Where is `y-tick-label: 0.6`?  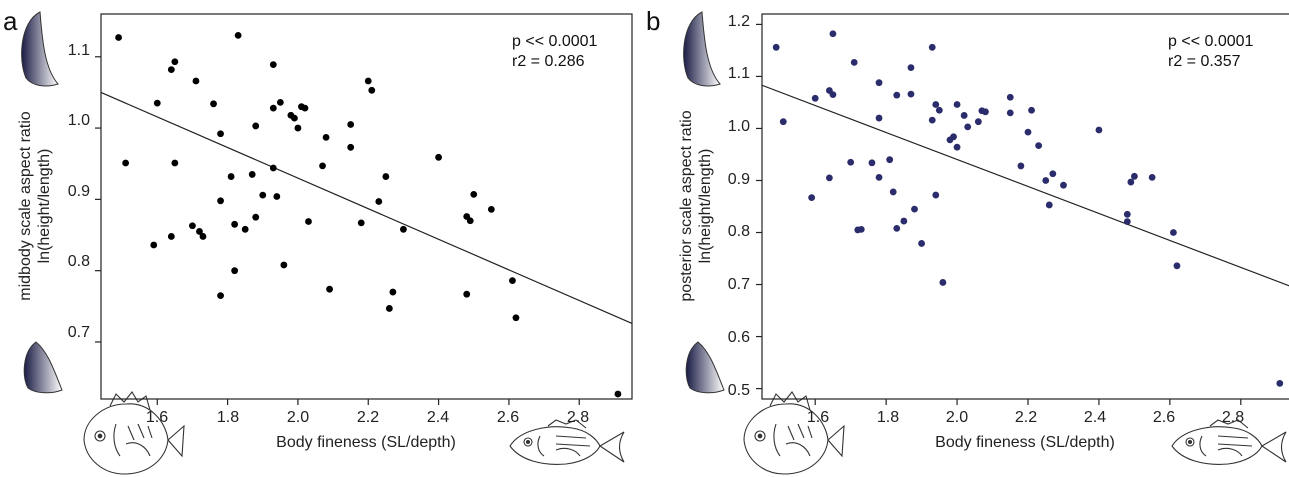
y-tick-label: 0.6 is located at coordinates (739, 337).